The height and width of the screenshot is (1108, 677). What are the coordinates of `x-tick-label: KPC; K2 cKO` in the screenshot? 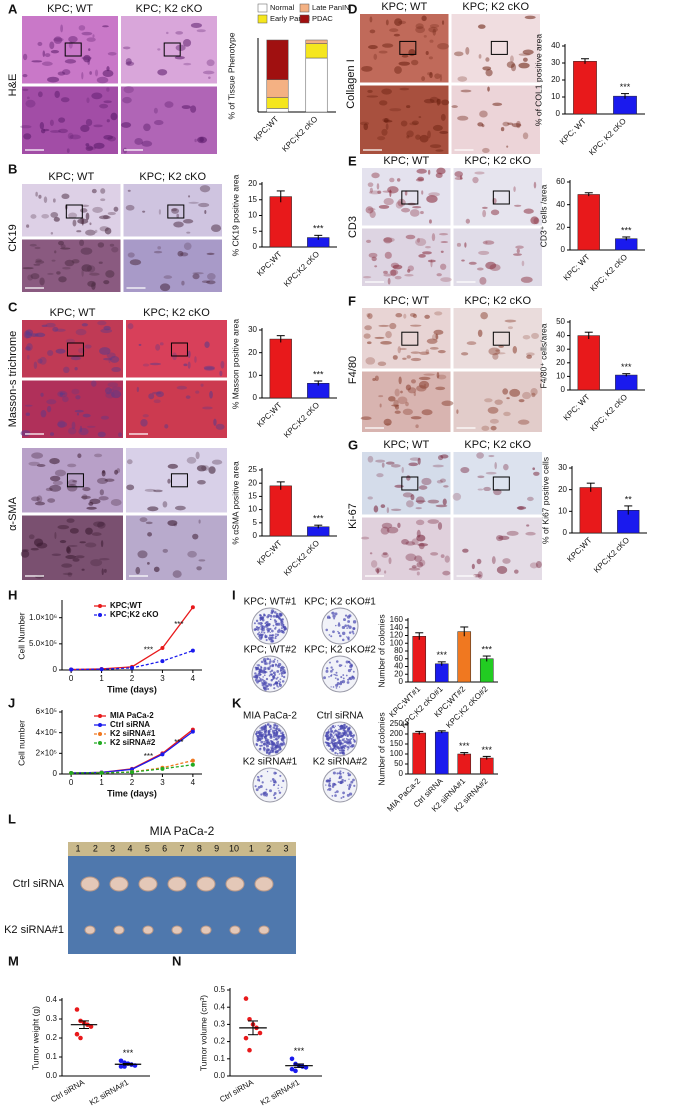 It's located at (607, 137).